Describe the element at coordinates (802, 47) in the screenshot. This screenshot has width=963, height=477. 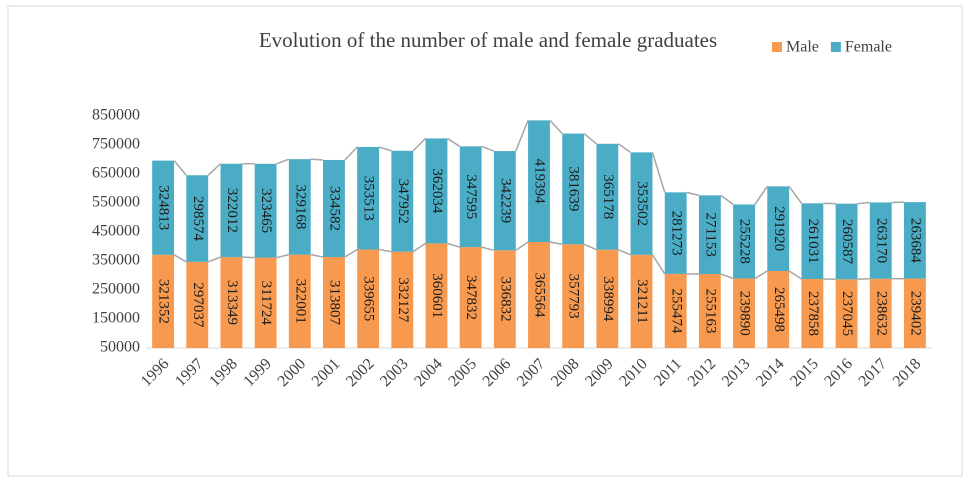
I see `legend-label: Male` at that location.